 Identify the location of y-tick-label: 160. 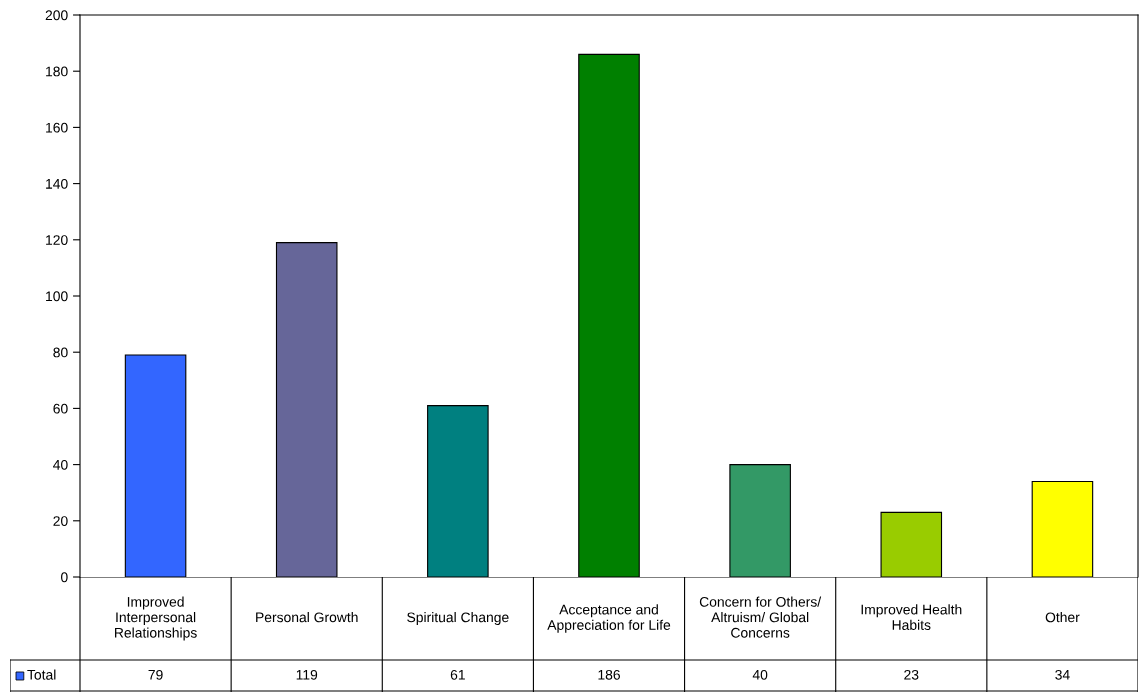
(57, 127).